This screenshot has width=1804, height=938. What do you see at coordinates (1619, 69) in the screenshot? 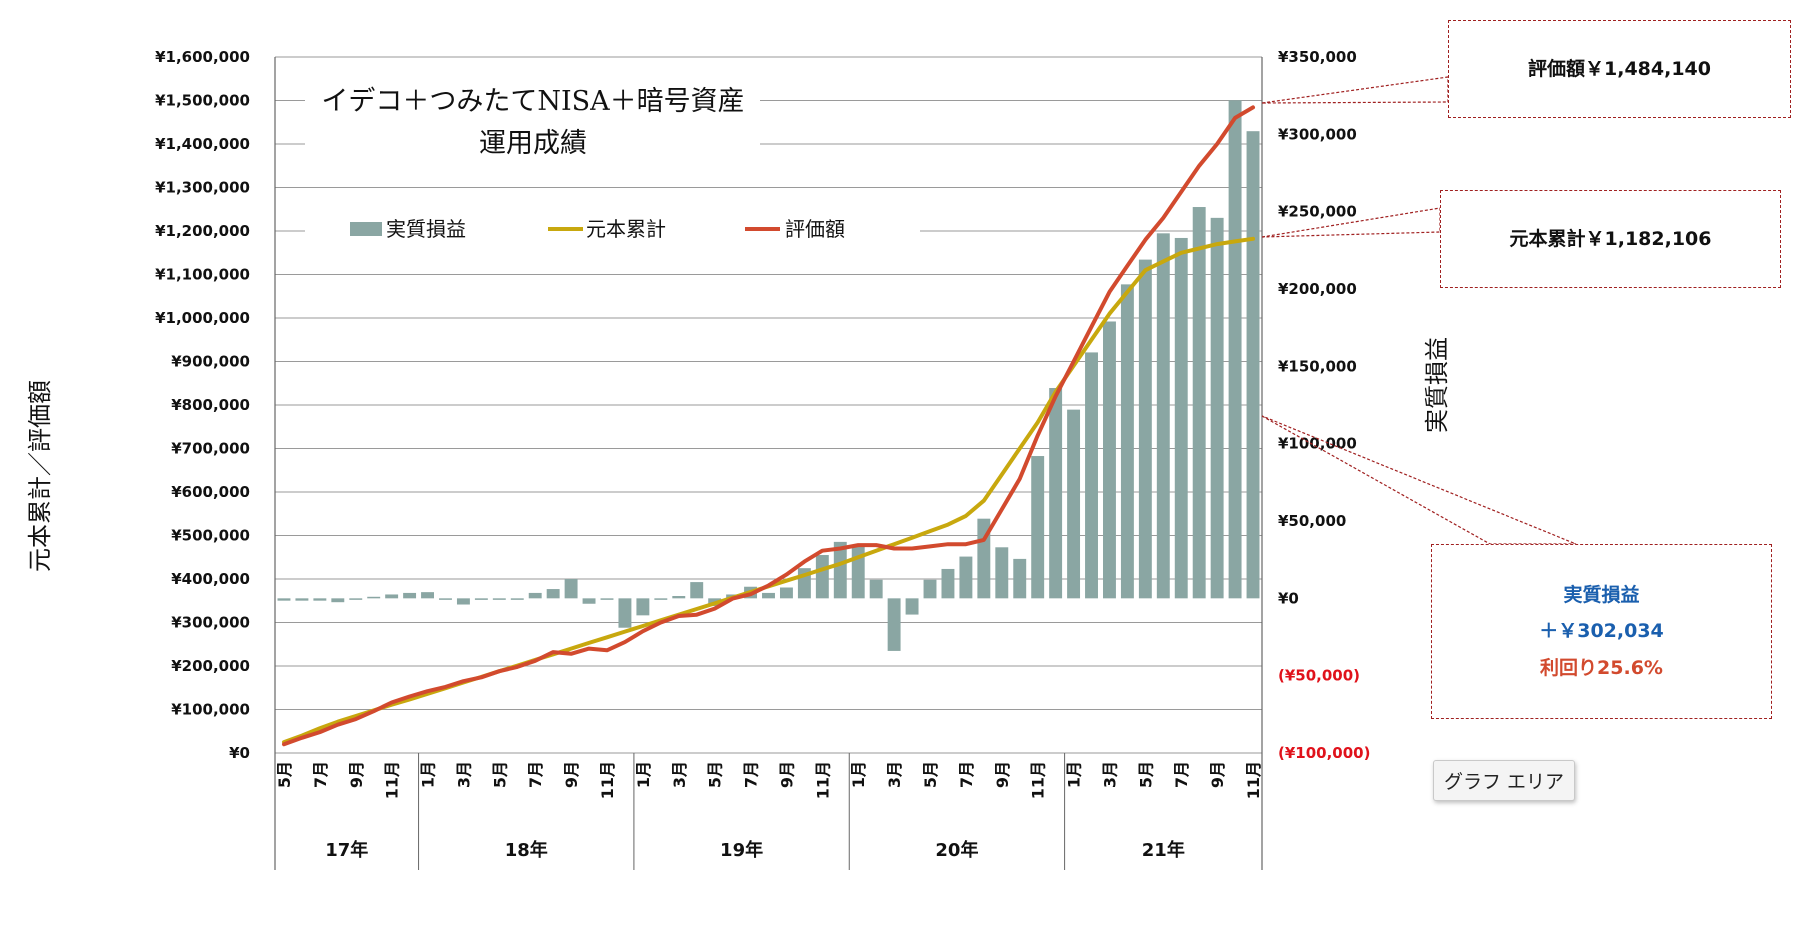
I see `value-callout: 評価額￥1,484,140` at bounding box center [1619, 69].